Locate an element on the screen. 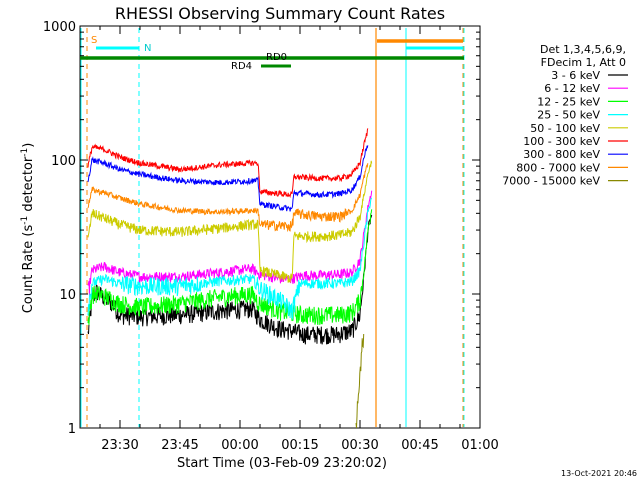  rd4-flag-label: RD4 is located at coordinates (241, 66).